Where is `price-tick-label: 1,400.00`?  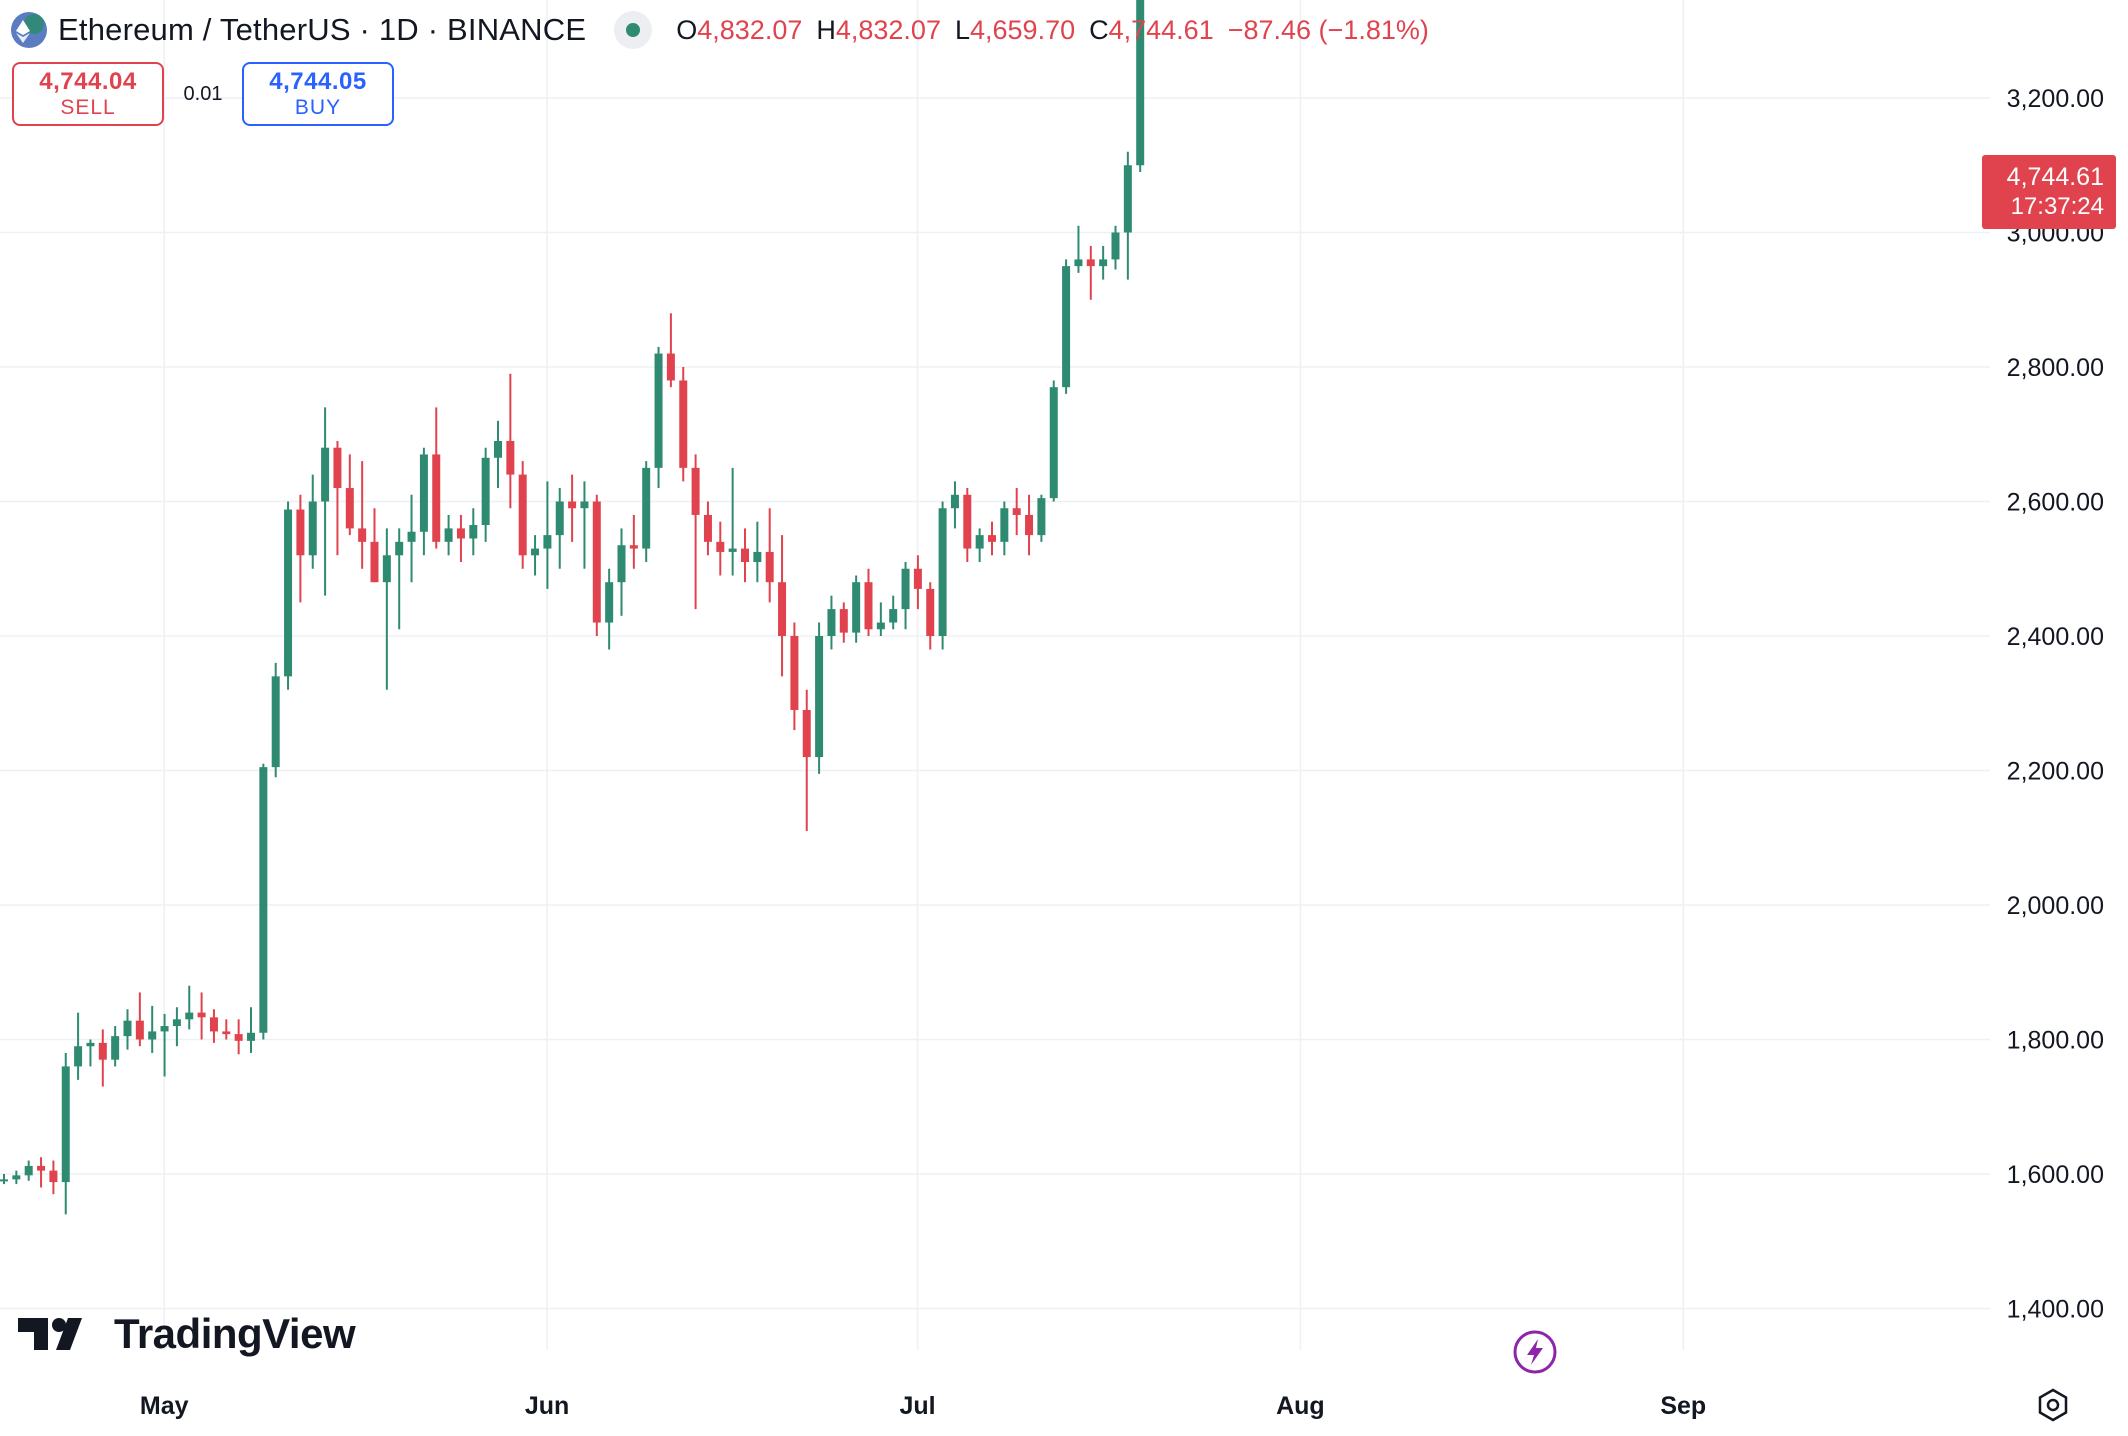 price-tick-label: 1,400.00 is located at coordinates (2055, 1310).